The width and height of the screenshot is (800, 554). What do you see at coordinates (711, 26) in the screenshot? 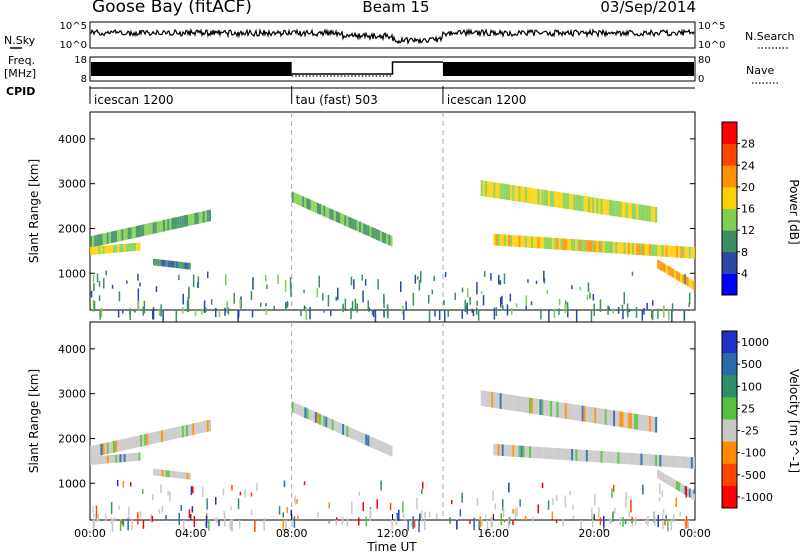
I see `noise-right-top-tick: 10^5` at bounding box center [711, 26].